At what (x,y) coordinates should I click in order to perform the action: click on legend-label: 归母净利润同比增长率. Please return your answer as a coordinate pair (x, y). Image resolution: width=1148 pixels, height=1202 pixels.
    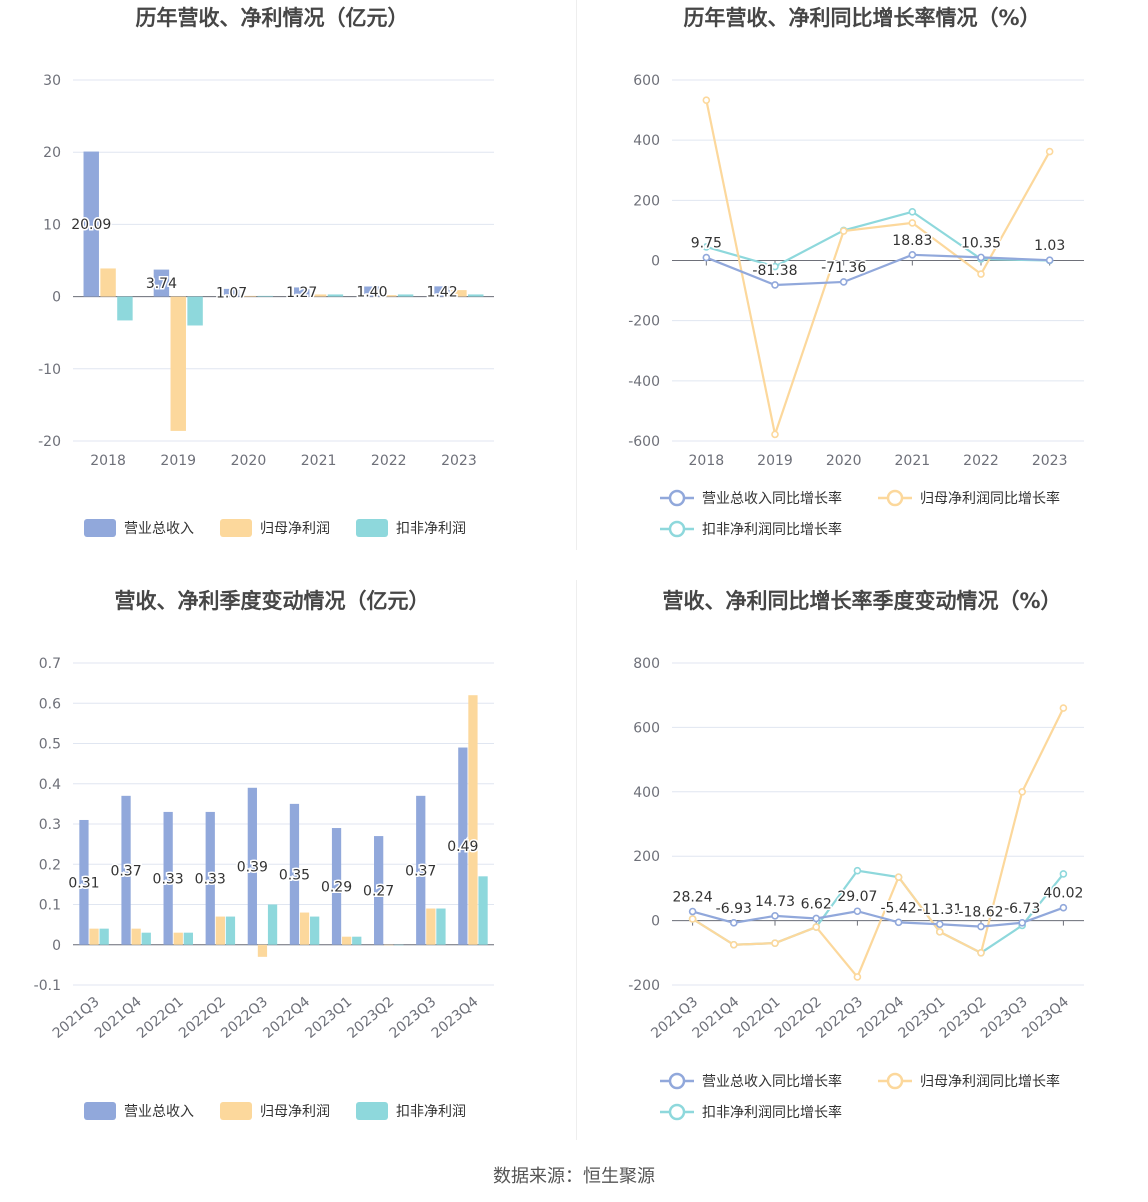
    Looking at the image, I should click on (990, 1081).